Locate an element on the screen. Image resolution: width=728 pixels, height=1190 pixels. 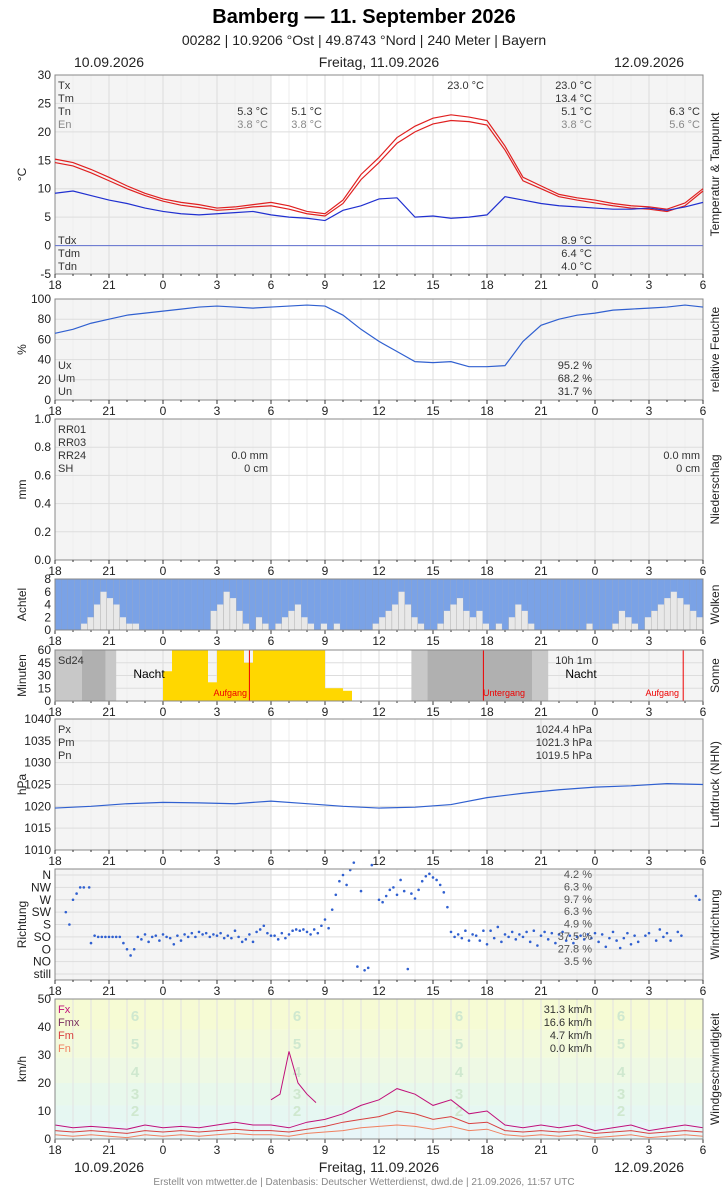
y-tick-label: NW is located at coordinates (41, 887).